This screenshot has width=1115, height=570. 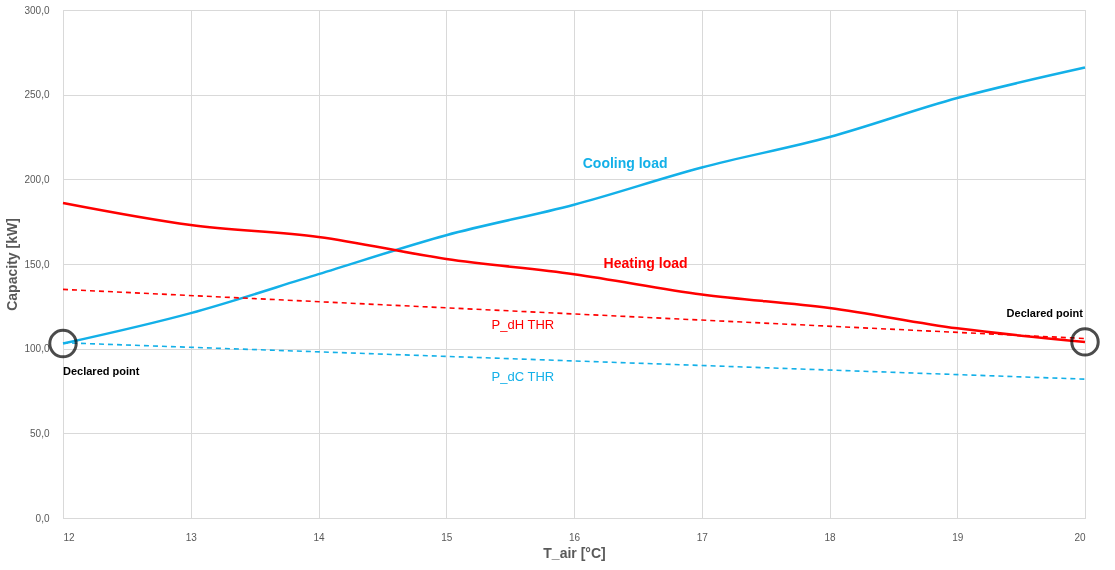 What do you see at coordinates (37, 349) in the screenshot?
I see `y-tick-label: 100,0` at bounding box center [37, 349].